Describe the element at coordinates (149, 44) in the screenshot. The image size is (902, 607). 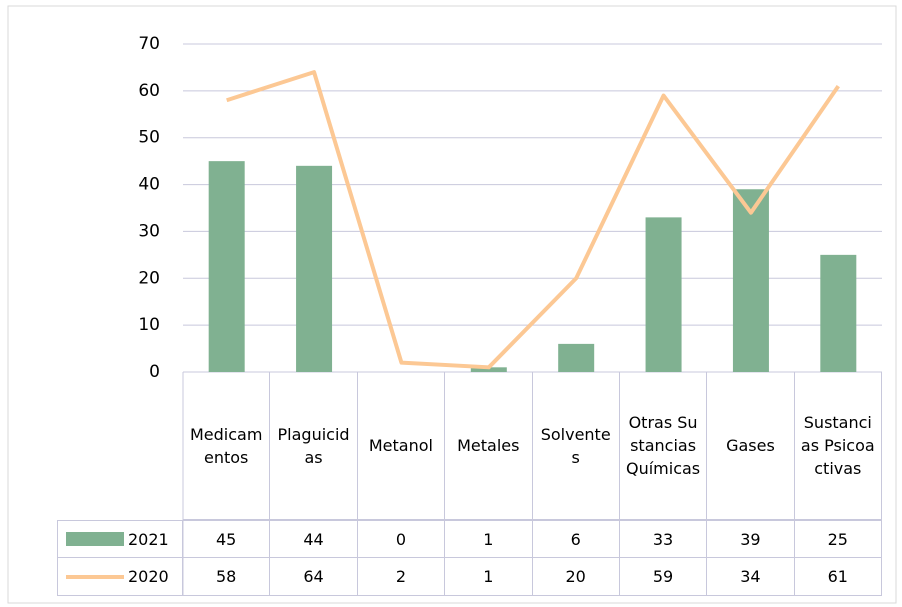
I see `y-tick-label: 70` at that location.